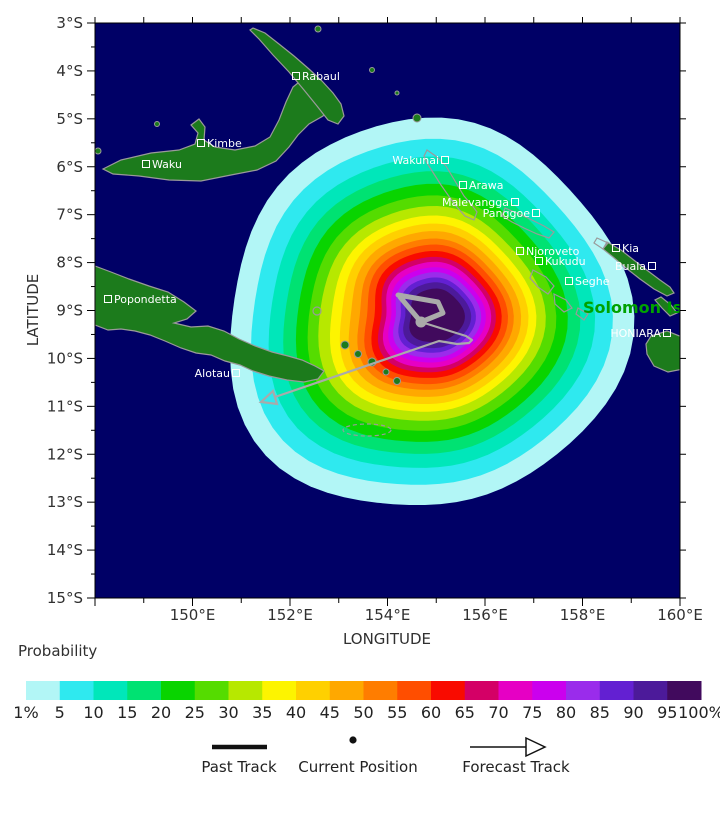 This screenshot has width=720, height=814. Describe the element at coordinates (680, 615) in the screenshot. I see `lon-tick-label: 160°E` at that location.